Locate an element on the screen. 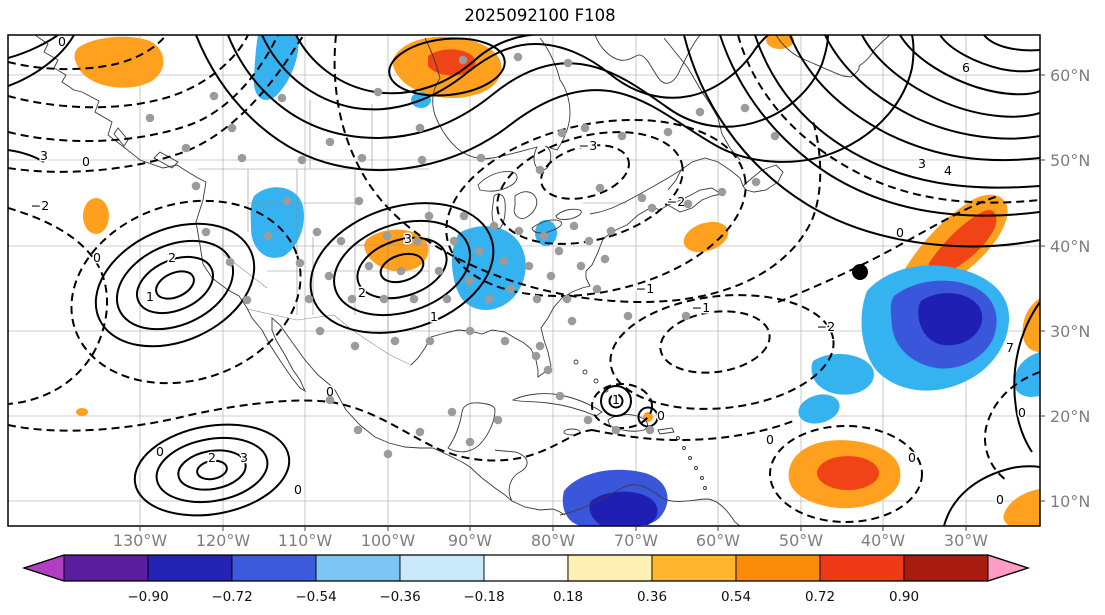  colorbar-tick-label: −0.36 is located at coordinates (399, 597).